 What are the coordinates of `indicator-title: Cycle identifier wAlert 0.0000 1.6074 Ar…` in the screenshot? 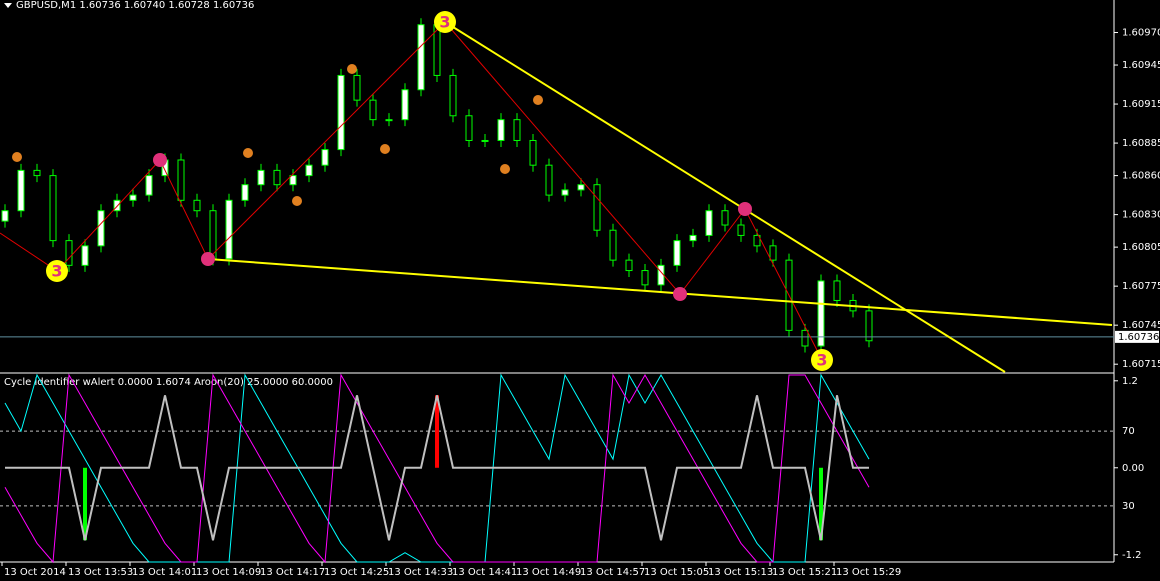 It's located at (168, 382).